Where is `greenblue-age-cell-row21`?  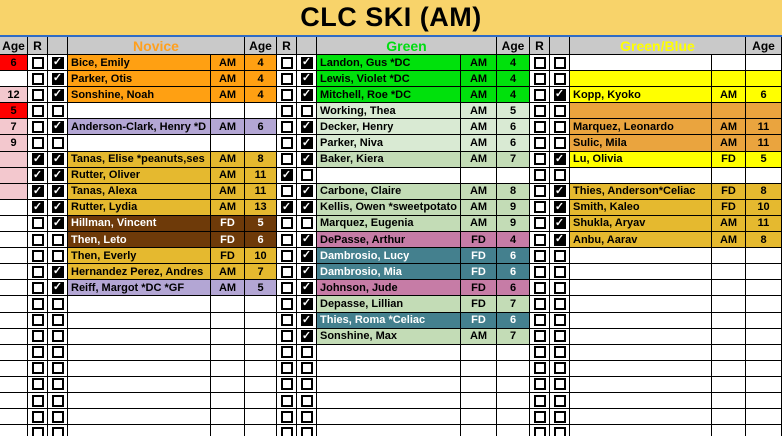 greenblue-age-cell-row21 is located at coordinates (764, 384).